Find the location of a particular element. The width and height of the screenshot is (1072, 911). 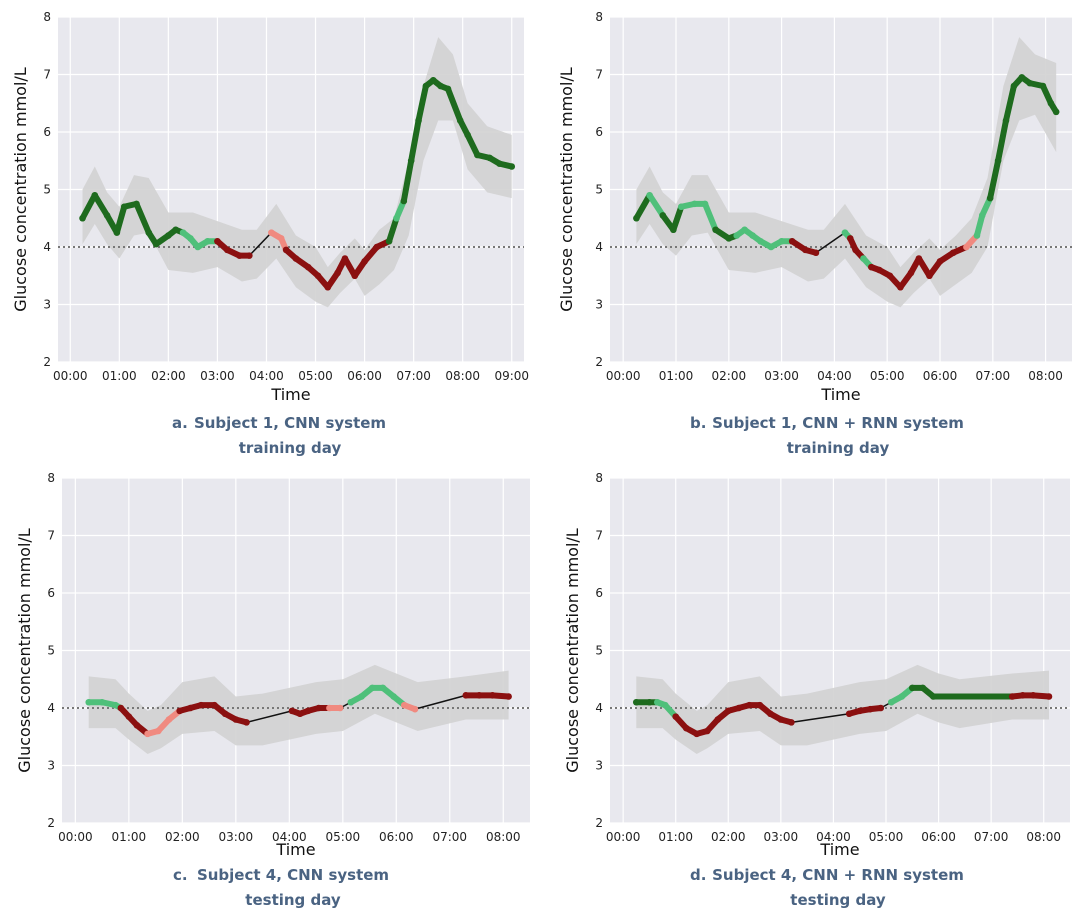

x-tick-label: 01:00 is located at coordinates (675, 837).